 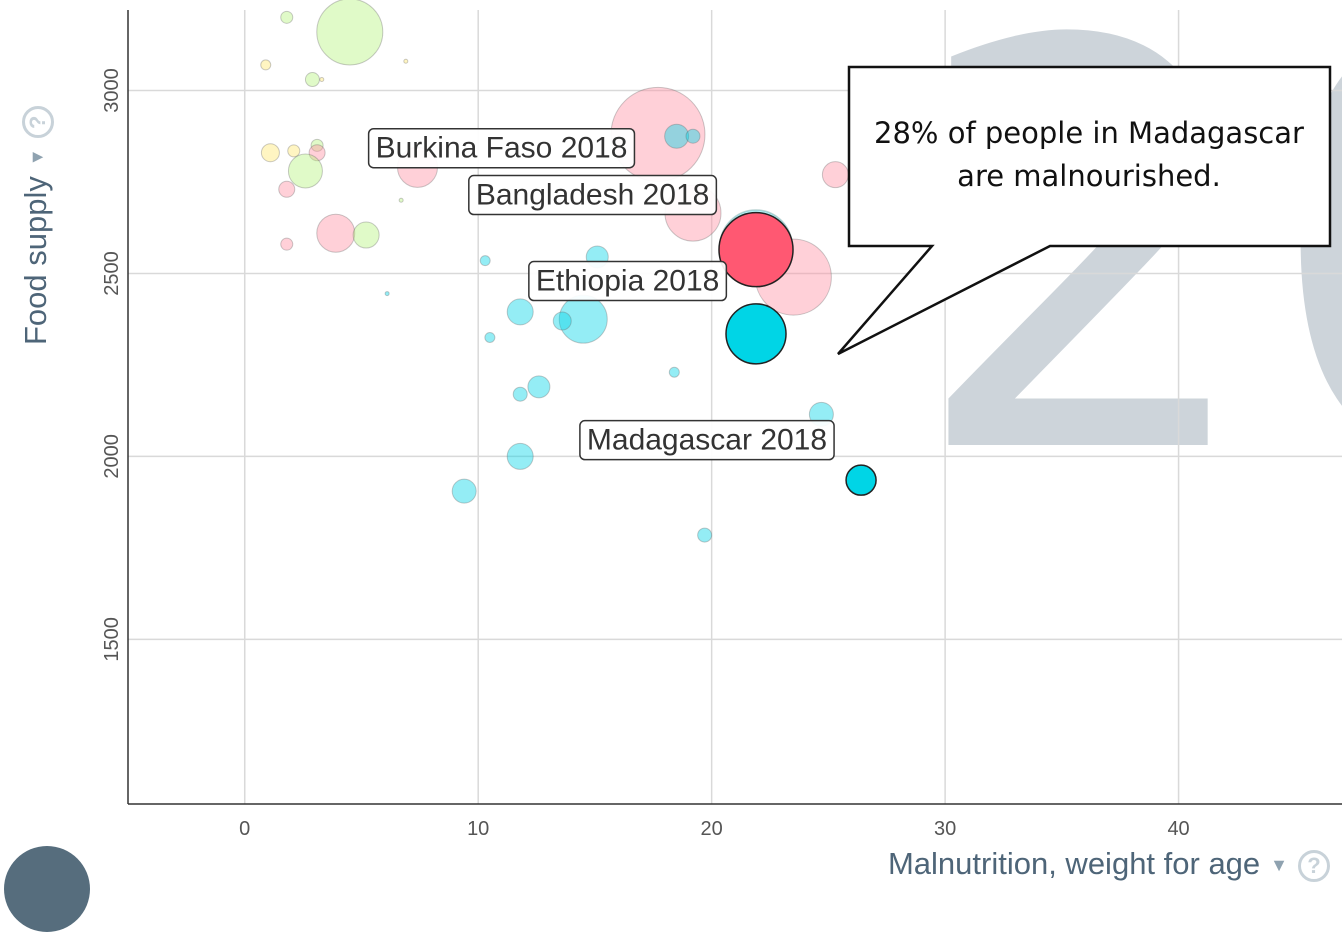 What do you see at coordinates (1279, 865) in the screenshot?
I see `x-axis-dropdown-icon: ▼` at bounding box center [1279, 865].